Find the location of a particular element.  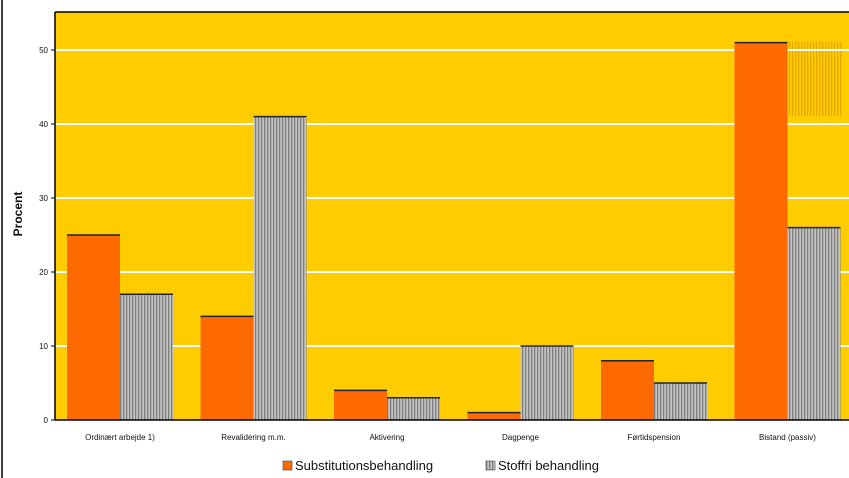

x-category-label: Bistand (passiv) is located at coordinates (787, 437).